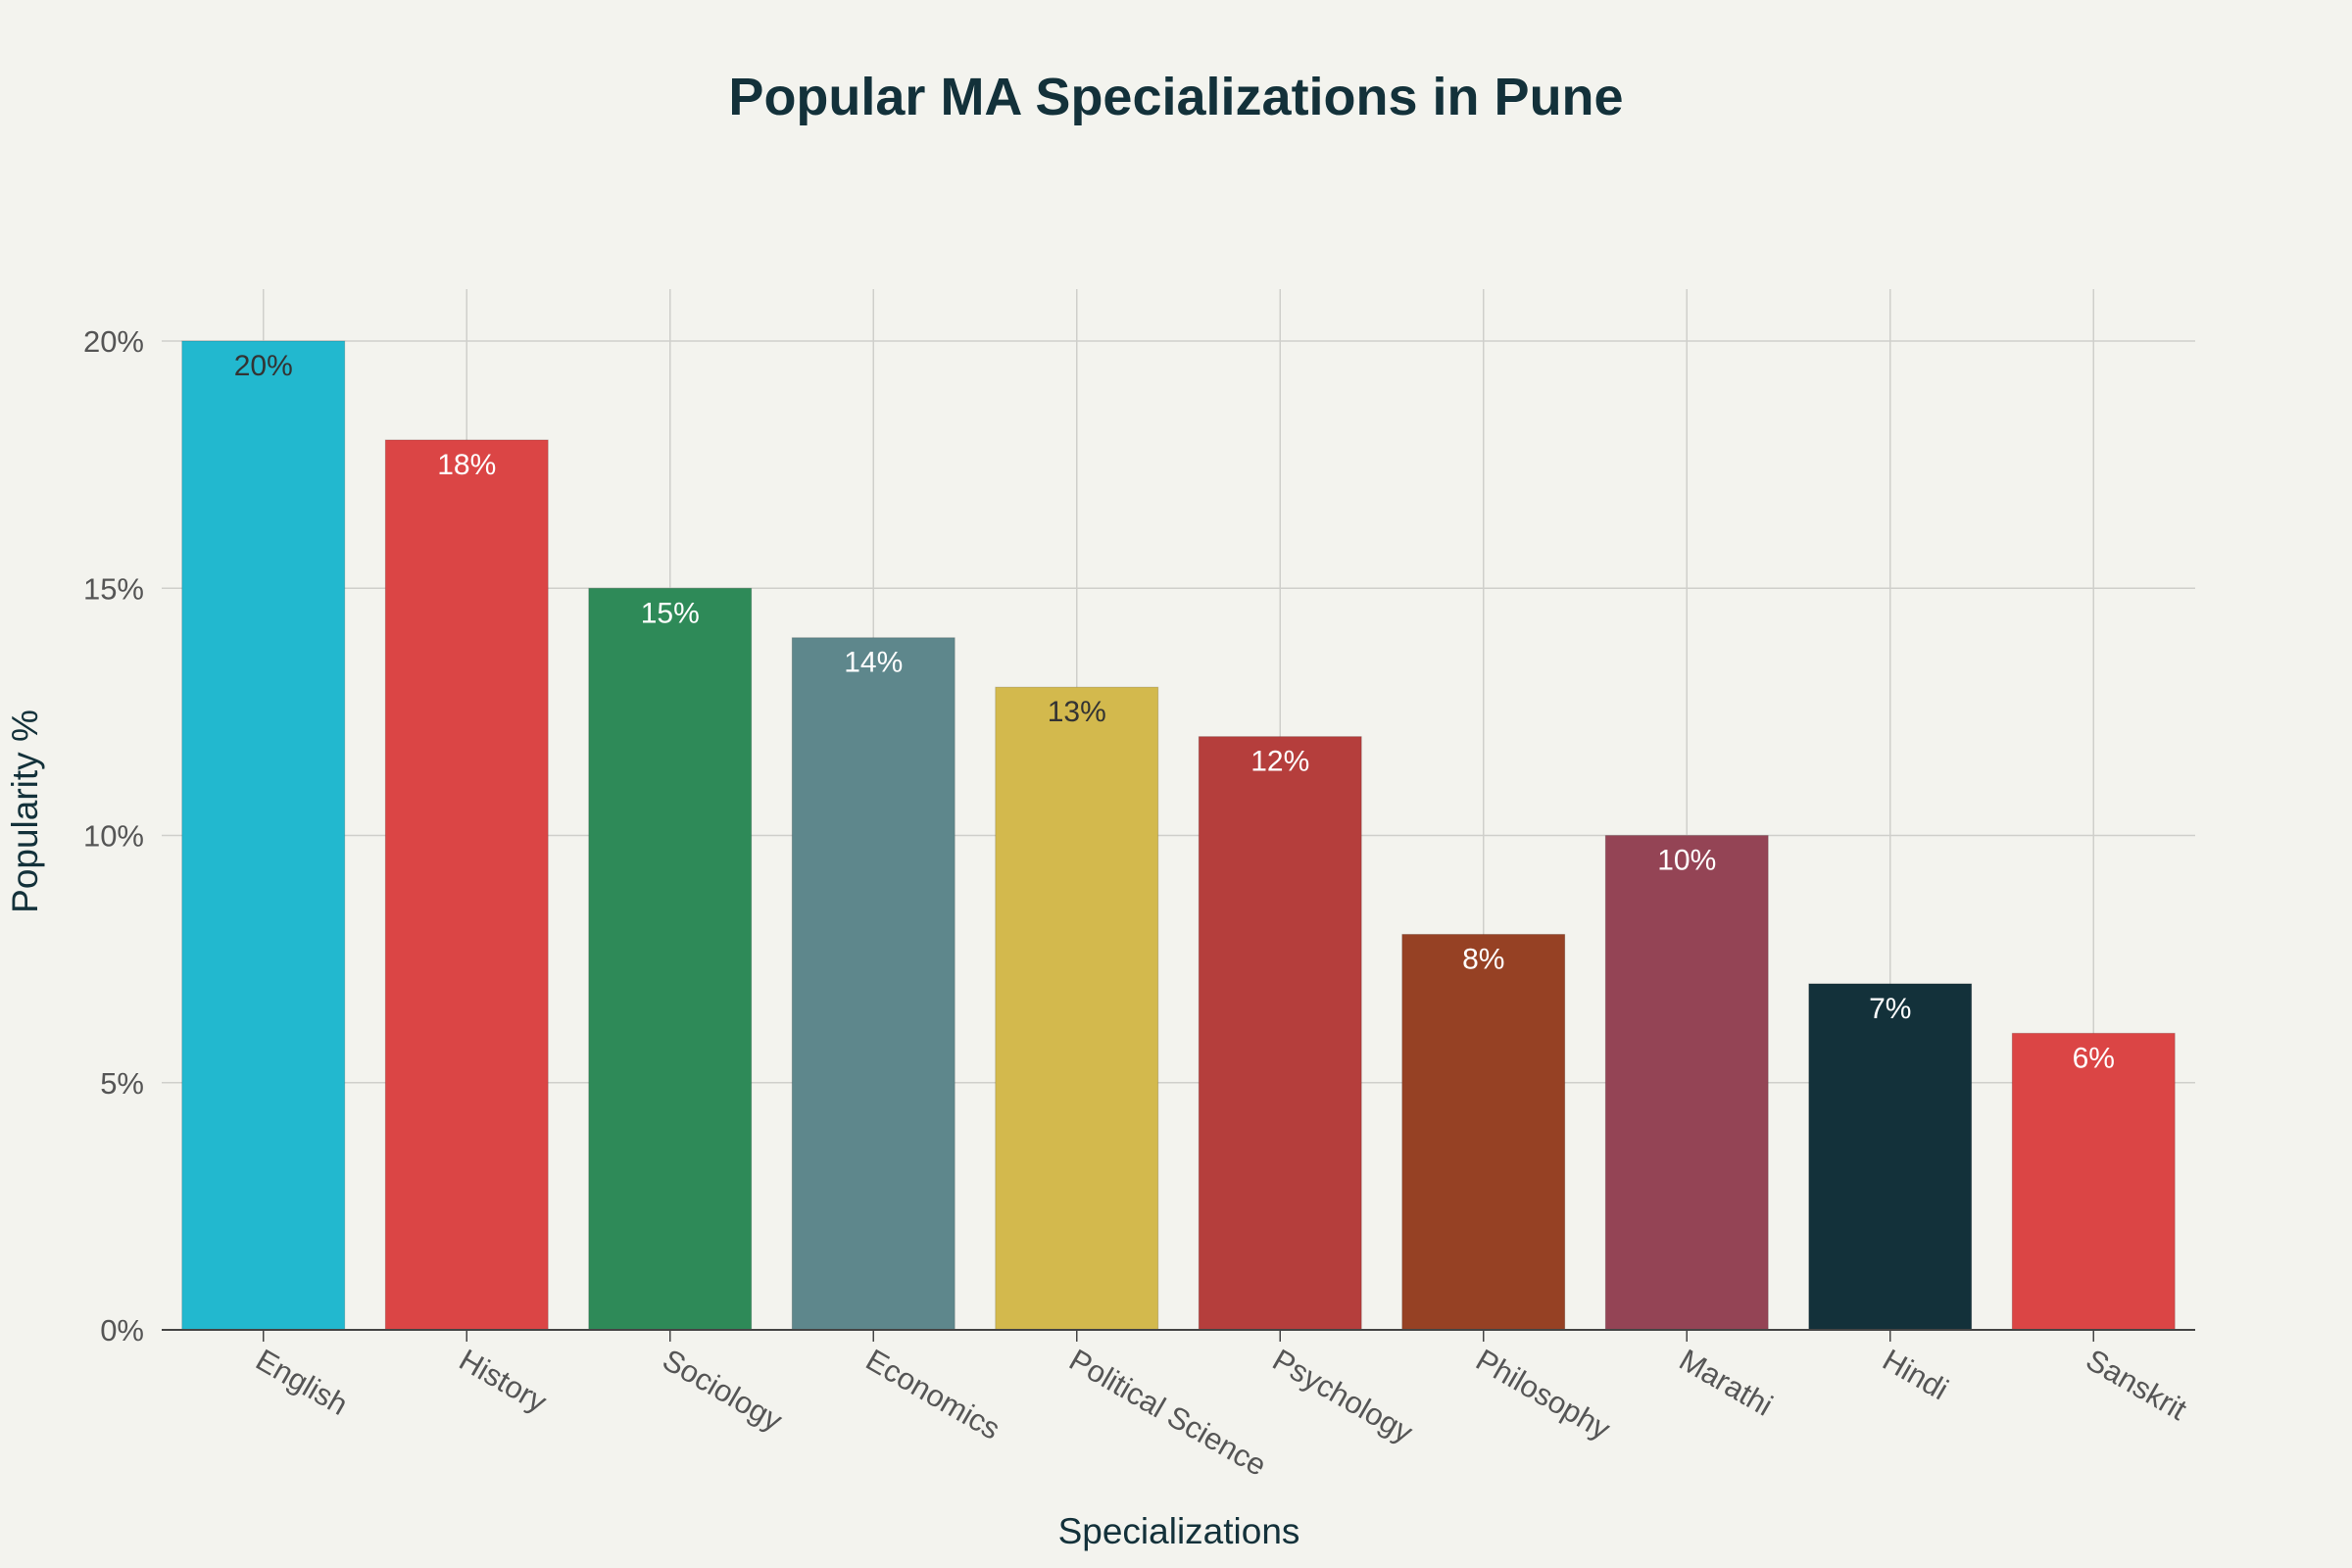 Image resolution: width=2352 pixels, height=1568 pixels. I want to click on x-tick-label: Political Science, so click(1167, 1413).